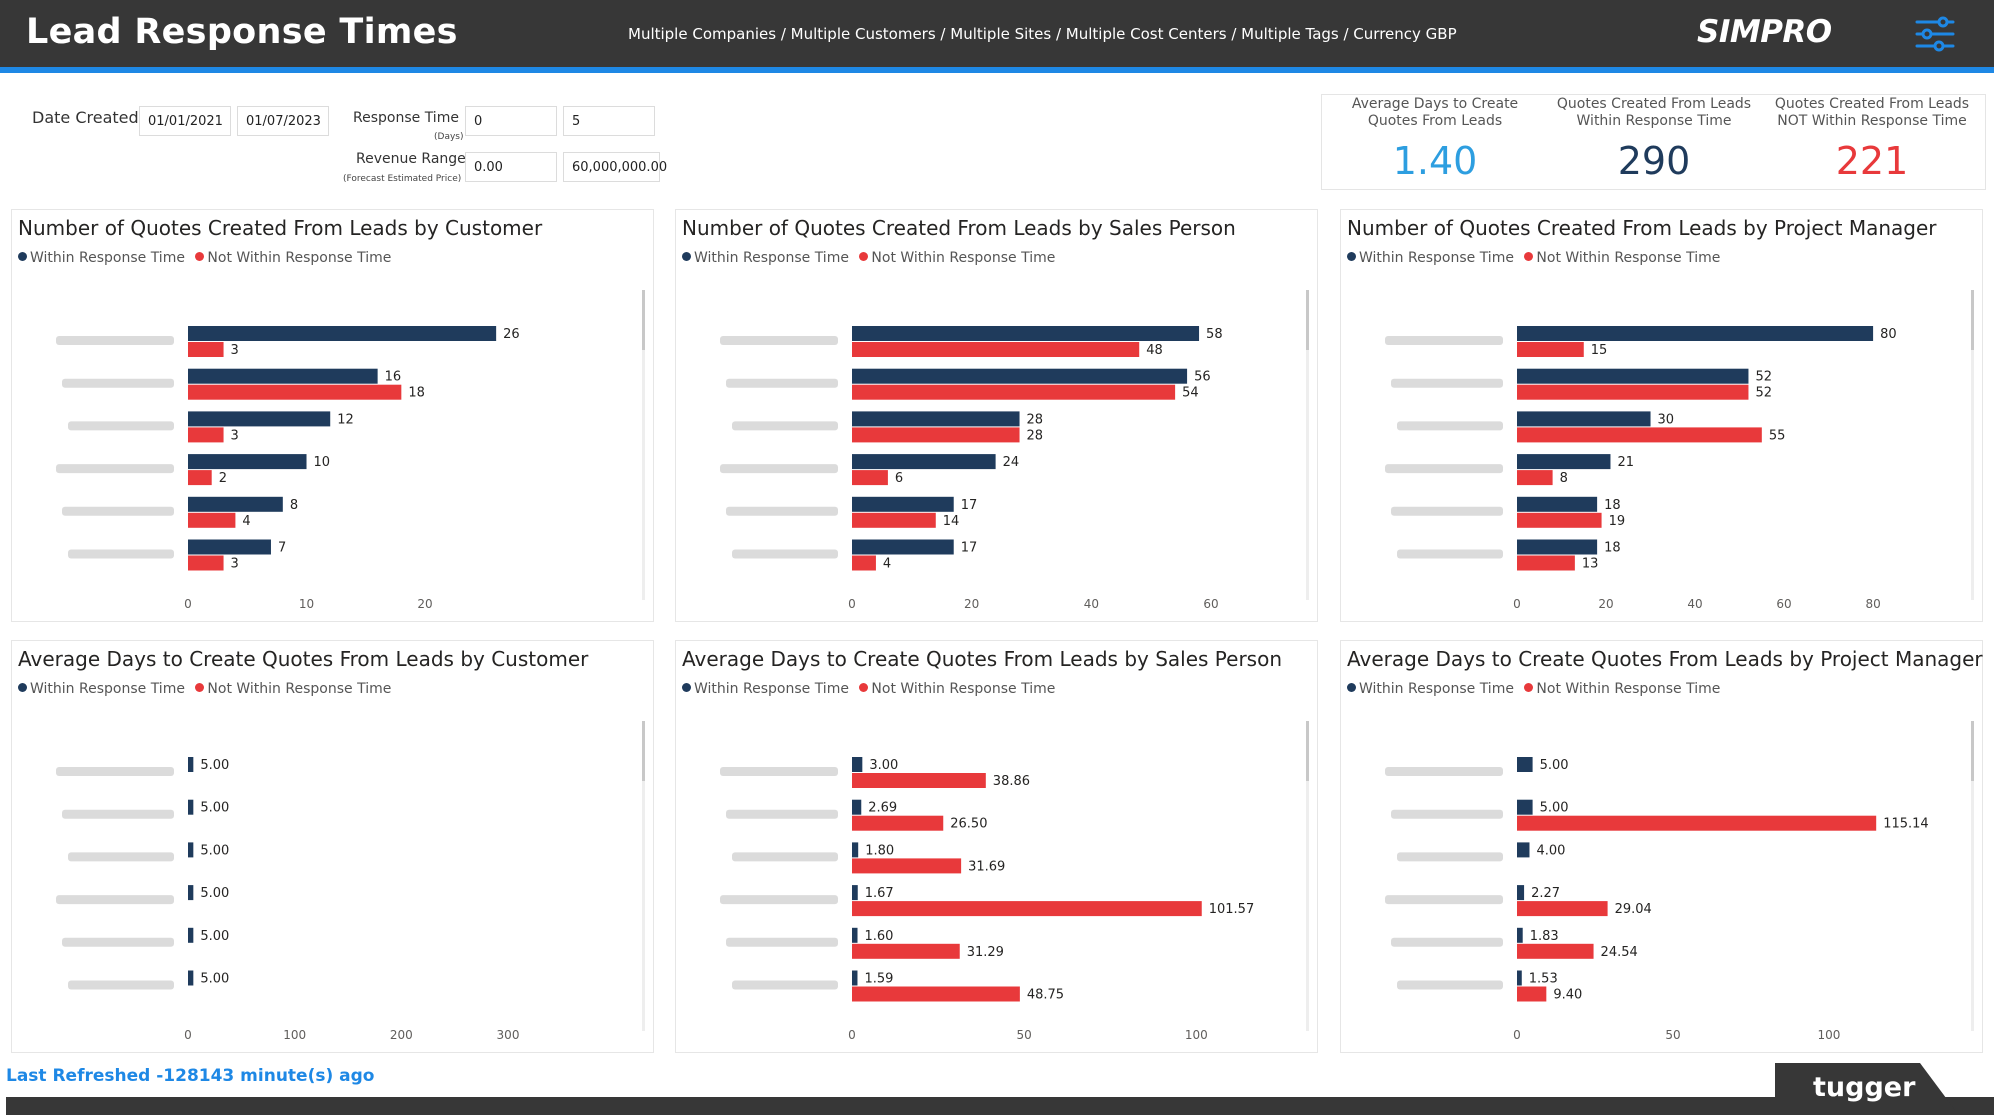  What do you see at coordinates (294, 505) in the screenshot?
I see `data-label: 8` at bounding box center [294, 505].